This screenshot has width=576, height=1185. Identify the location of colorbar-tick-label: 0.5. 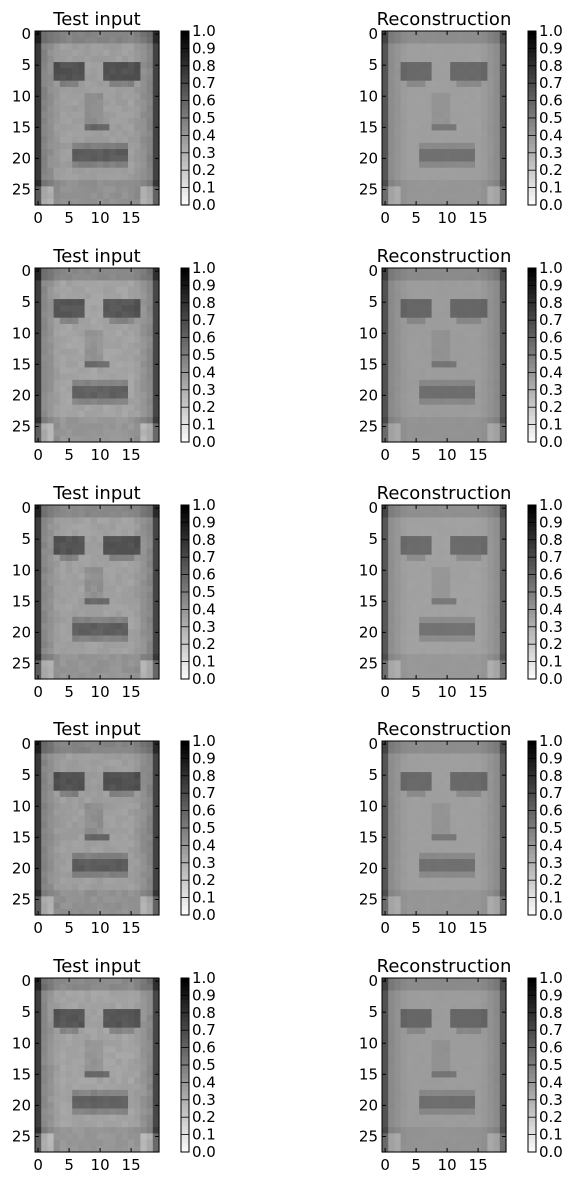
(551, 118).